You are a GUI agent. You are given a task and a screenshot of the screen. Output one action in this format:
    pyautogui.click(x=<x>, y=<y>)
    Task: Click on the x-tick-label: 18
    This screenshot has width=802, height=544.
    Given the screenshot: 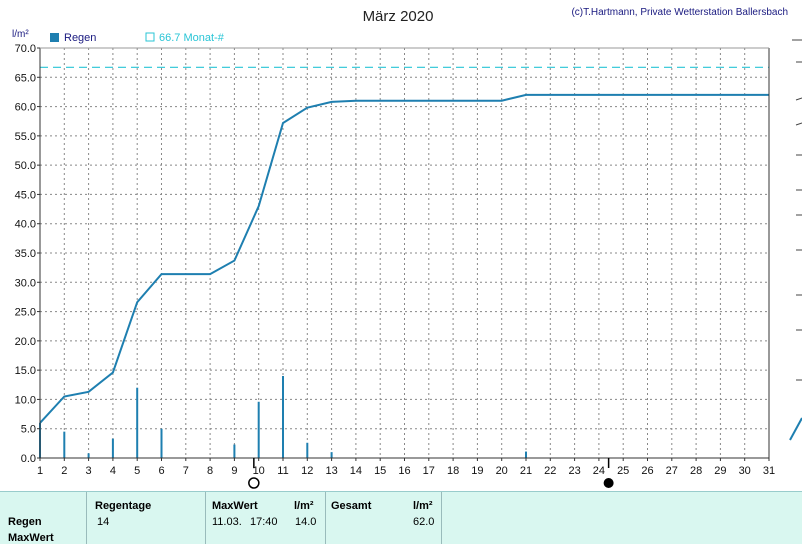 What is the action you would take?
    pyautogui.click(x=453, y=471)
    